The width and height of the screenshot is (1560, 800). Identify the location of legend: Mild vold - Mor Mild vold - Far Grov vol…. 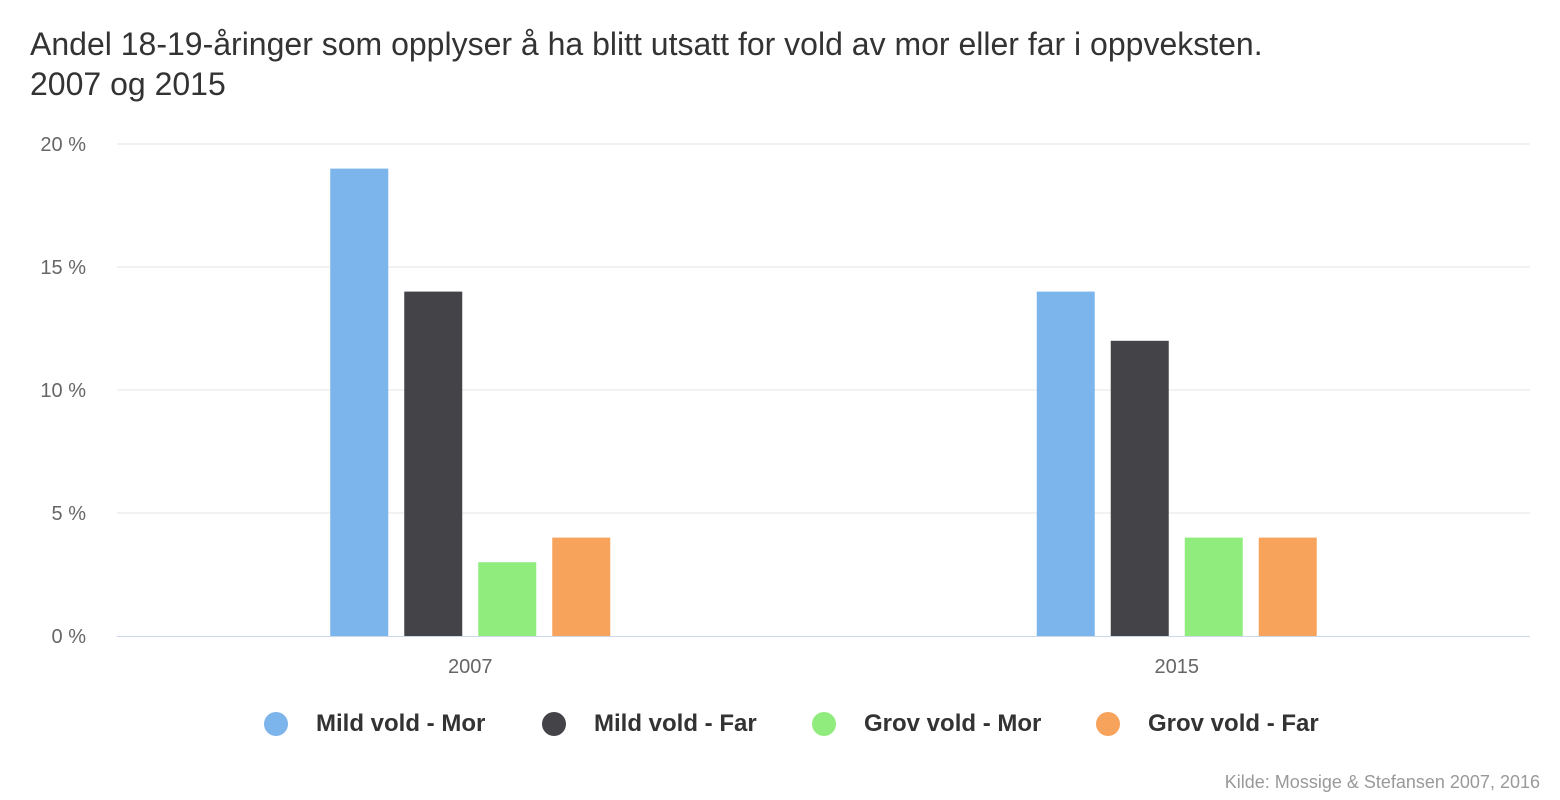
(780, 728).